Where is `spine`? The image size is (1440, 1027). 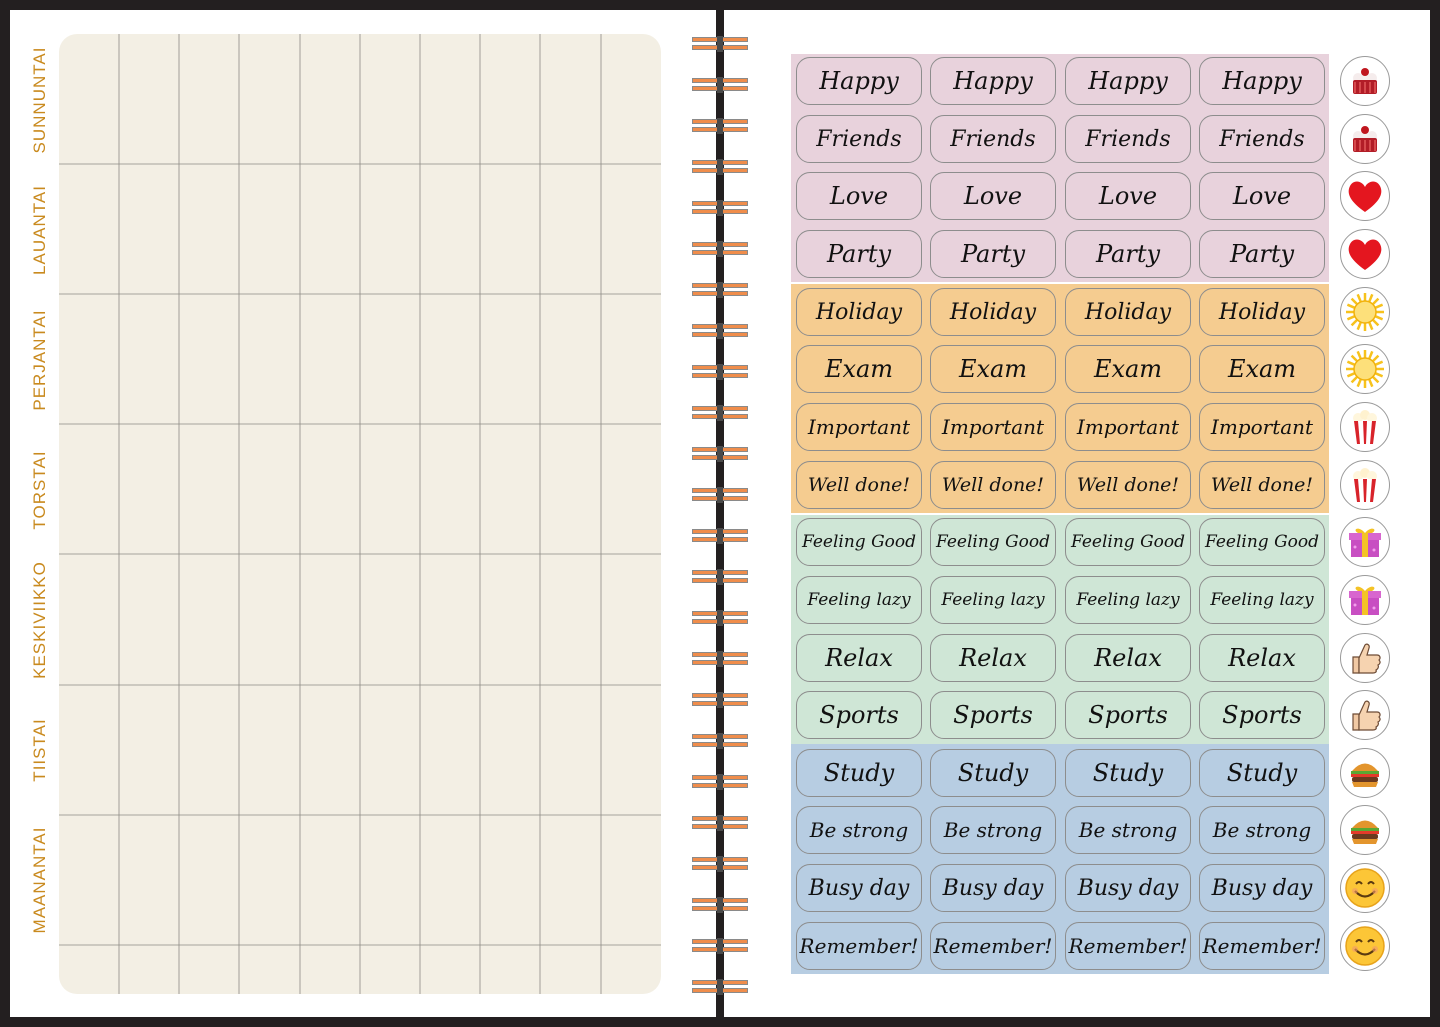
spine is located at coordinates (720, 513).